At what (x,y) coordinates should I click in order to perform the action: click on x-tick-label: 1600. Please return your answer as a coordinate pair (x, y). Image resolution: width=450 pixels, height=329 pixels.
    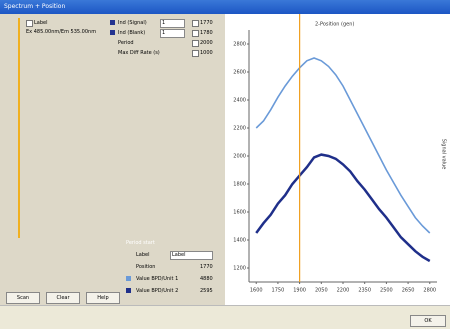
    Looking at the image, I should click on (256, 291).